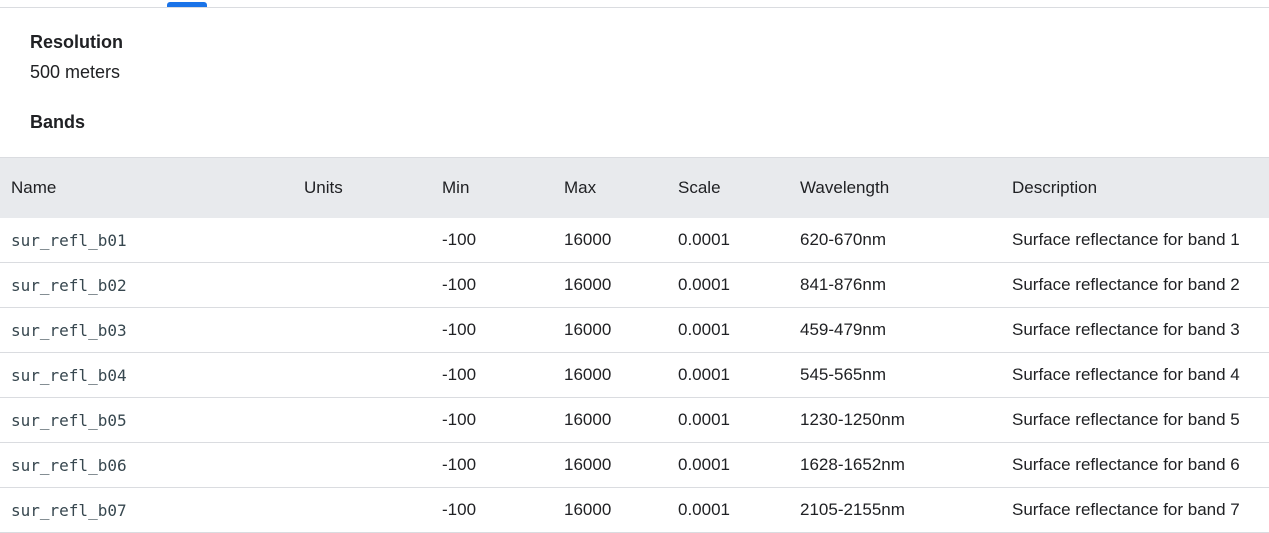 The width and height of the screenshot is (1269, 533). I want to click on column-header-wavelength: Wavelength, so click(895, 187).